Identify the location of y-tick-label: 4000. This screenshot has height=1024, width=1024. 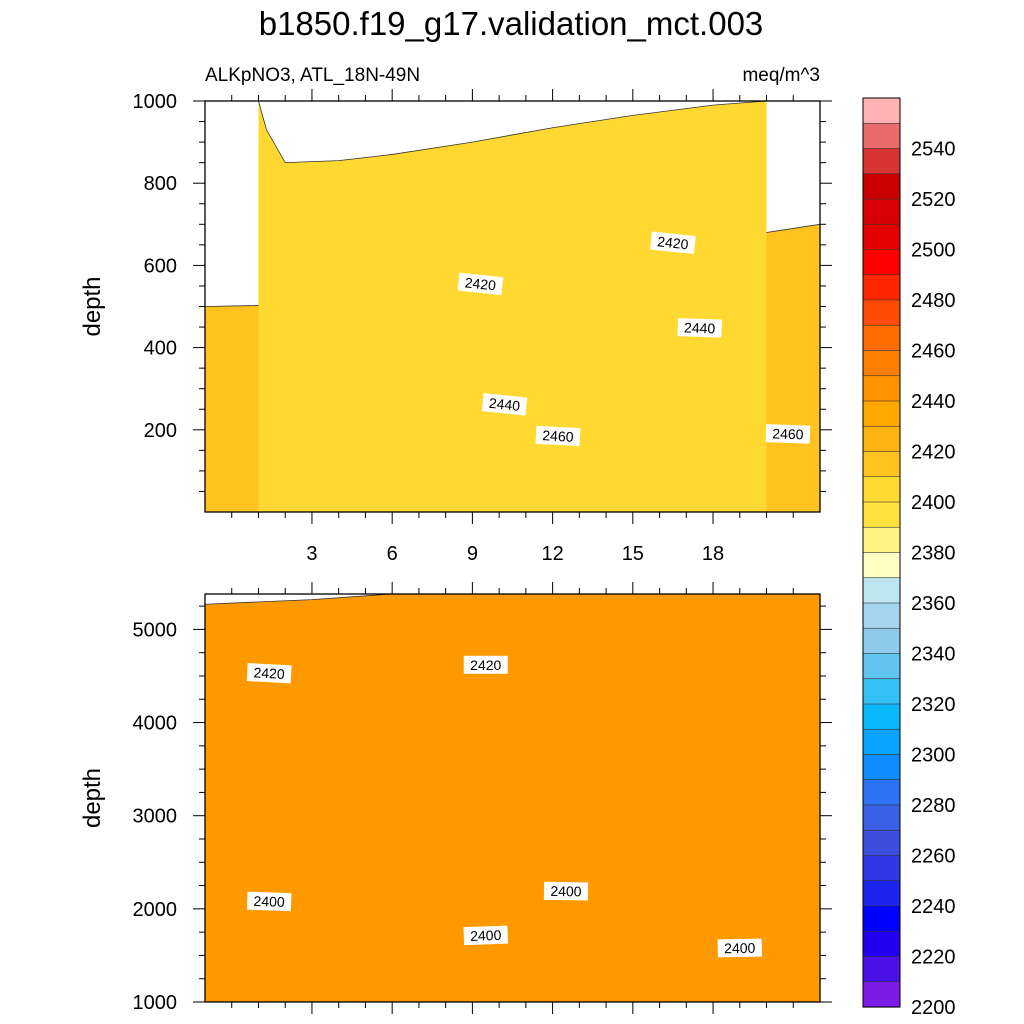
(155, 724).